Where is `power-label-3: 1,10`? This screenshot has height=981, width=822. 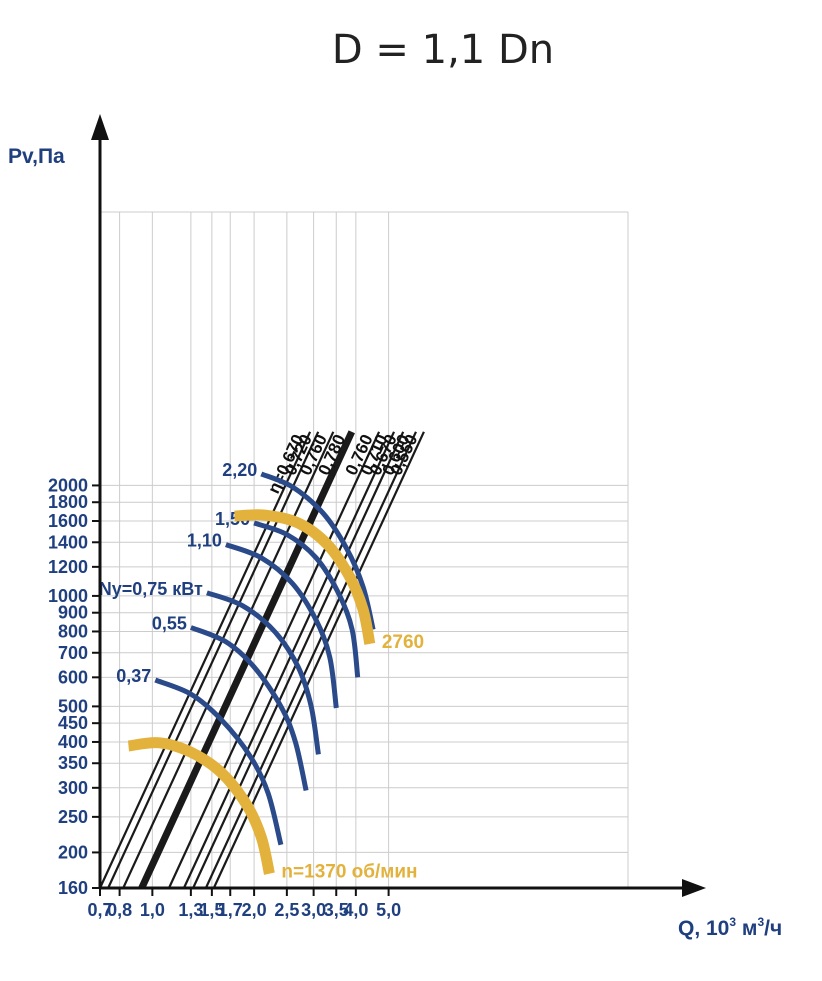 power-label-3: 1,10 is located at coordinates (204, 541).